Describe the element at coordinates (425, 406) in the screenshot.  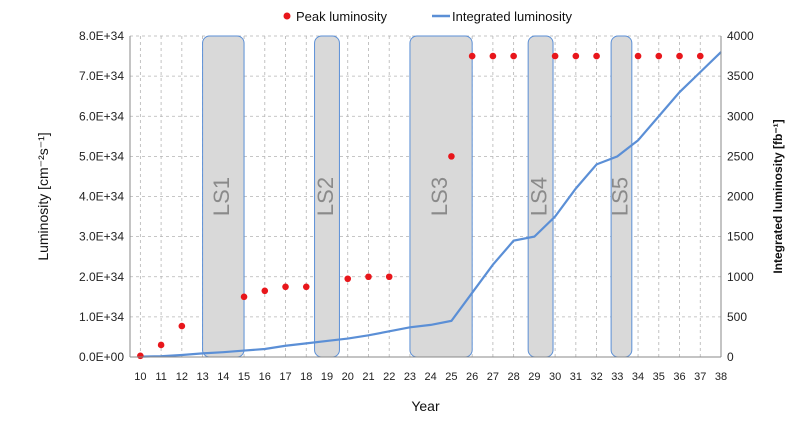
I see `x-axis-title: Year` at that location.